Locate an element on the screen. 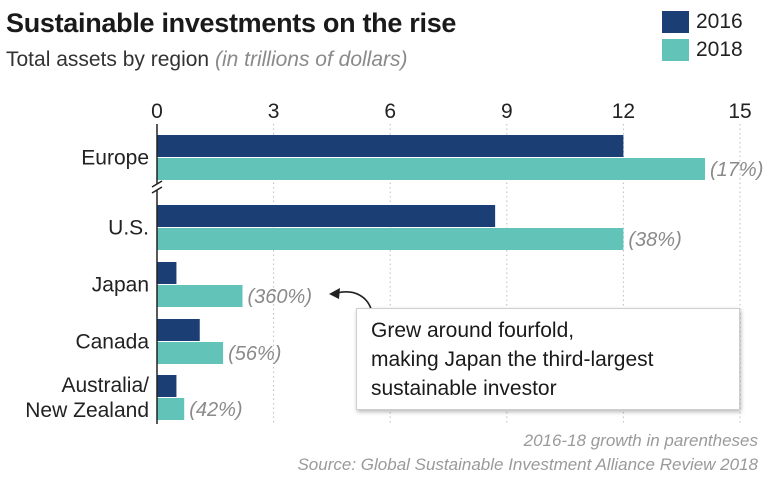 The width and height of the screenshot is (770, 488). chart-title: Sustainable investments on the rise is located at coordinates (231, 23).